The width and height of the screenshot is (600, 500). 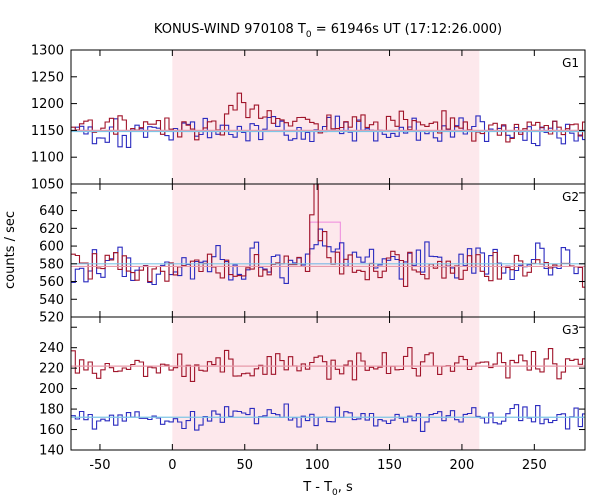 What do you see at coordinates (47, 131) in the screenshot?
I see `y-tick-label: 1150` at bounding box center [47, 131].